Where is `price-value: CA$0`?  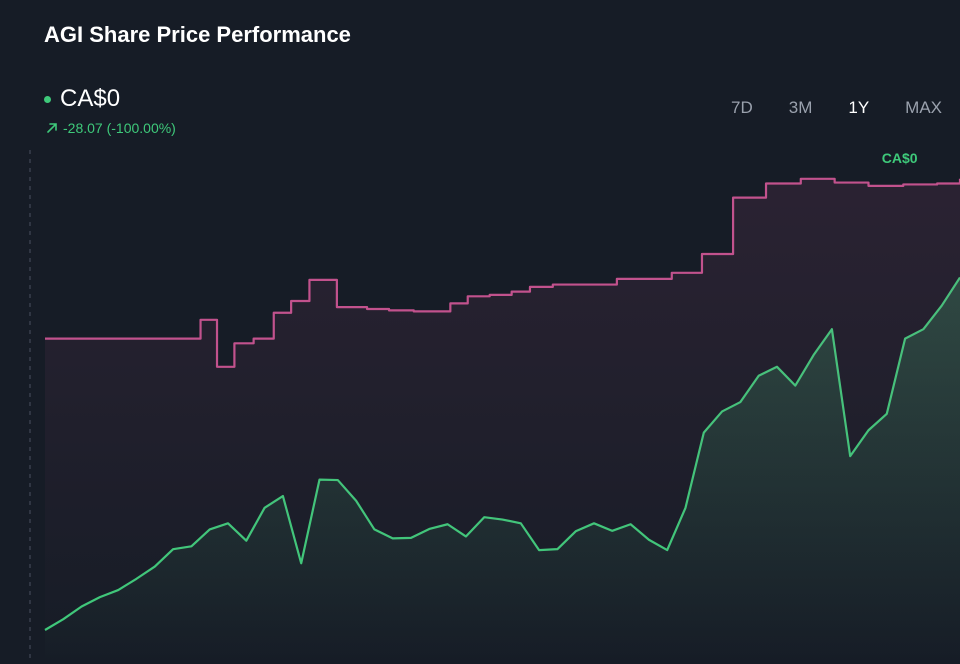 price-value: CA$0 is located at coordinates (90, 98).